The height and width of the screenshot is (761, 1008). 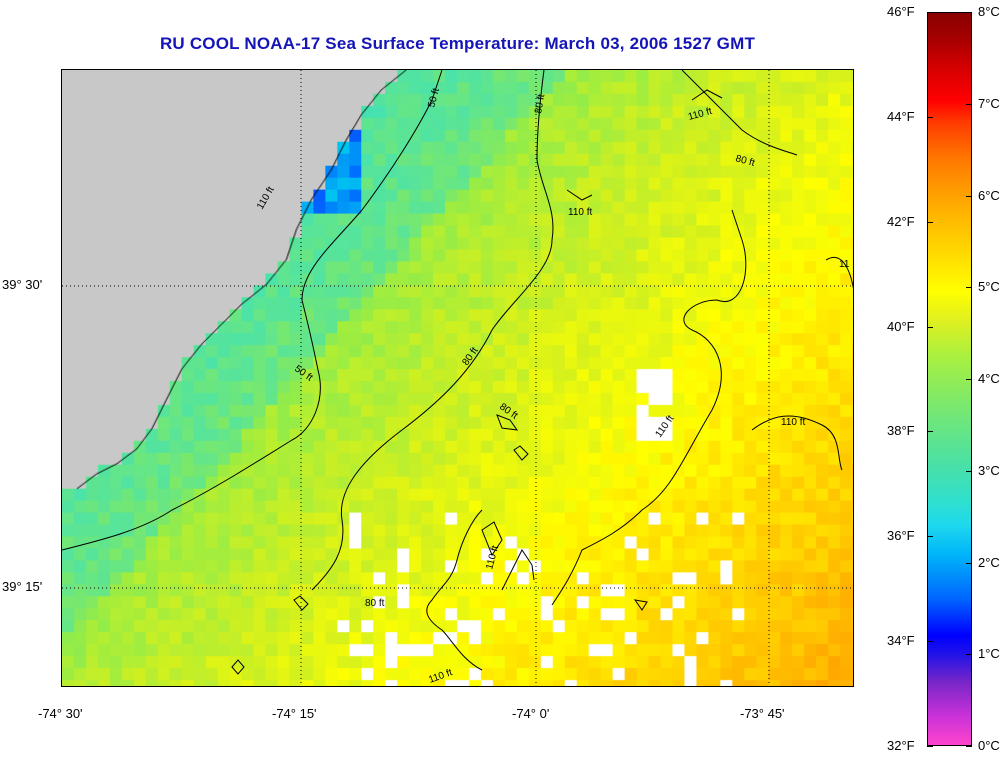 I want to click on colorbar-label-celsius: 0°C, so click(x=989, y=745).